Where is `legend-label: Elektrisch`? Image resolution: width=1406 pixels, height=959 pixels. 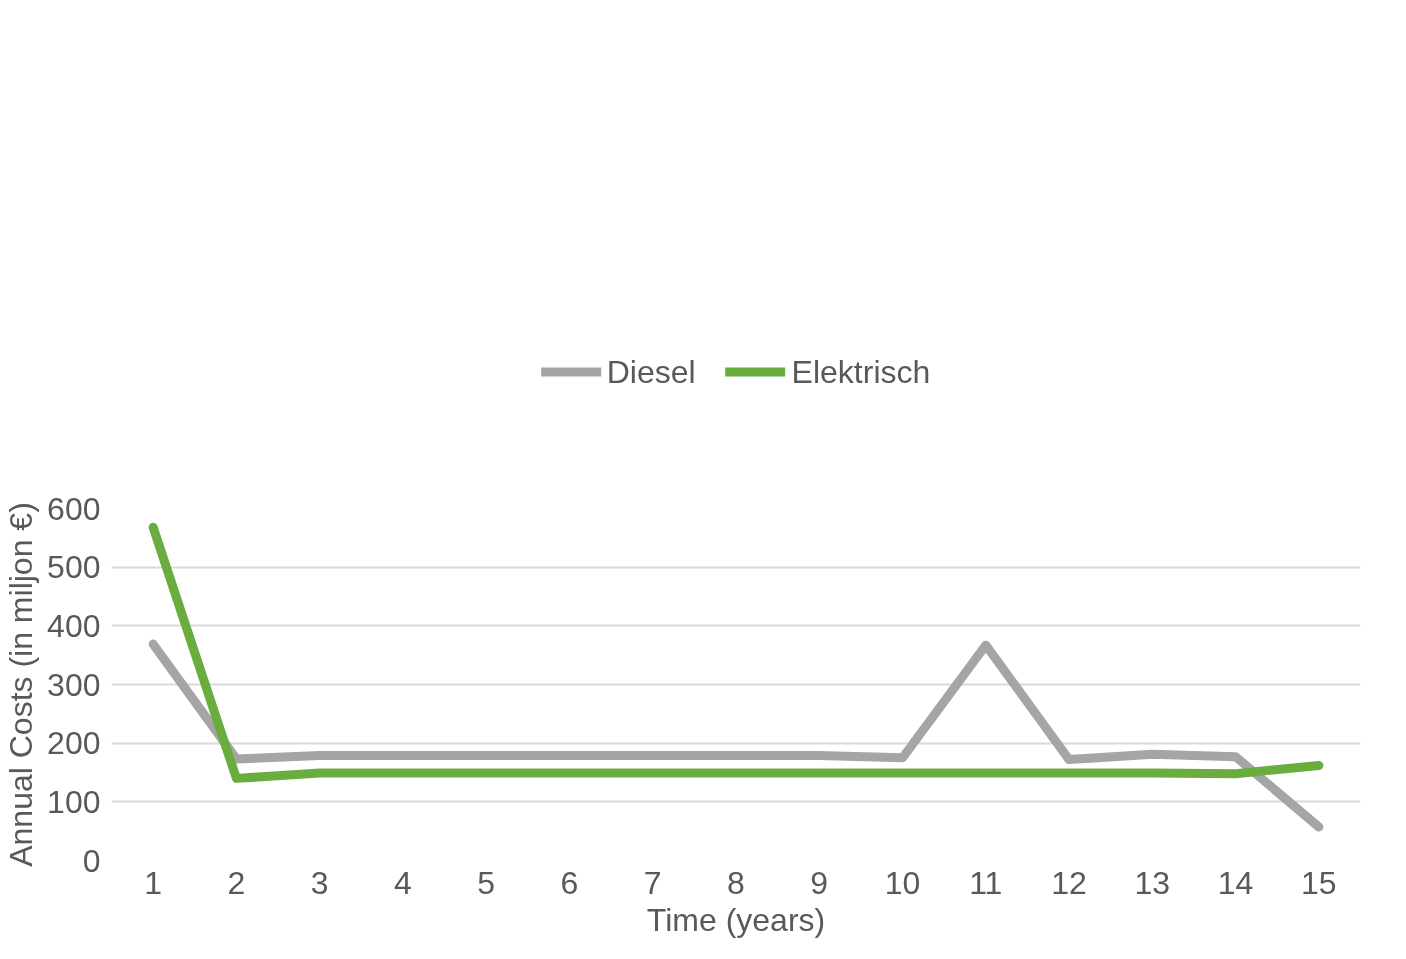 legend-label: Elektrisch is located at coordinates (861, 372).